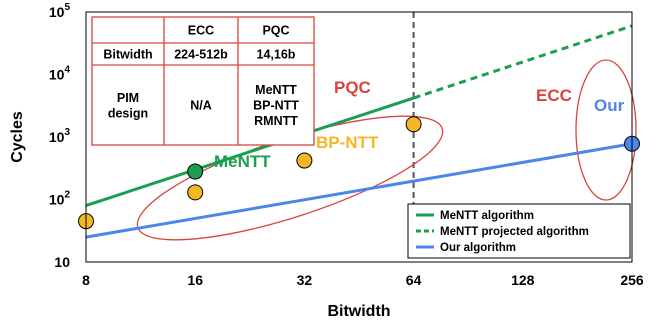 Image resolution: width=660 pixels, height=324 pixels. I want to click on x-tick-label-8: 8, so click(86, 280).